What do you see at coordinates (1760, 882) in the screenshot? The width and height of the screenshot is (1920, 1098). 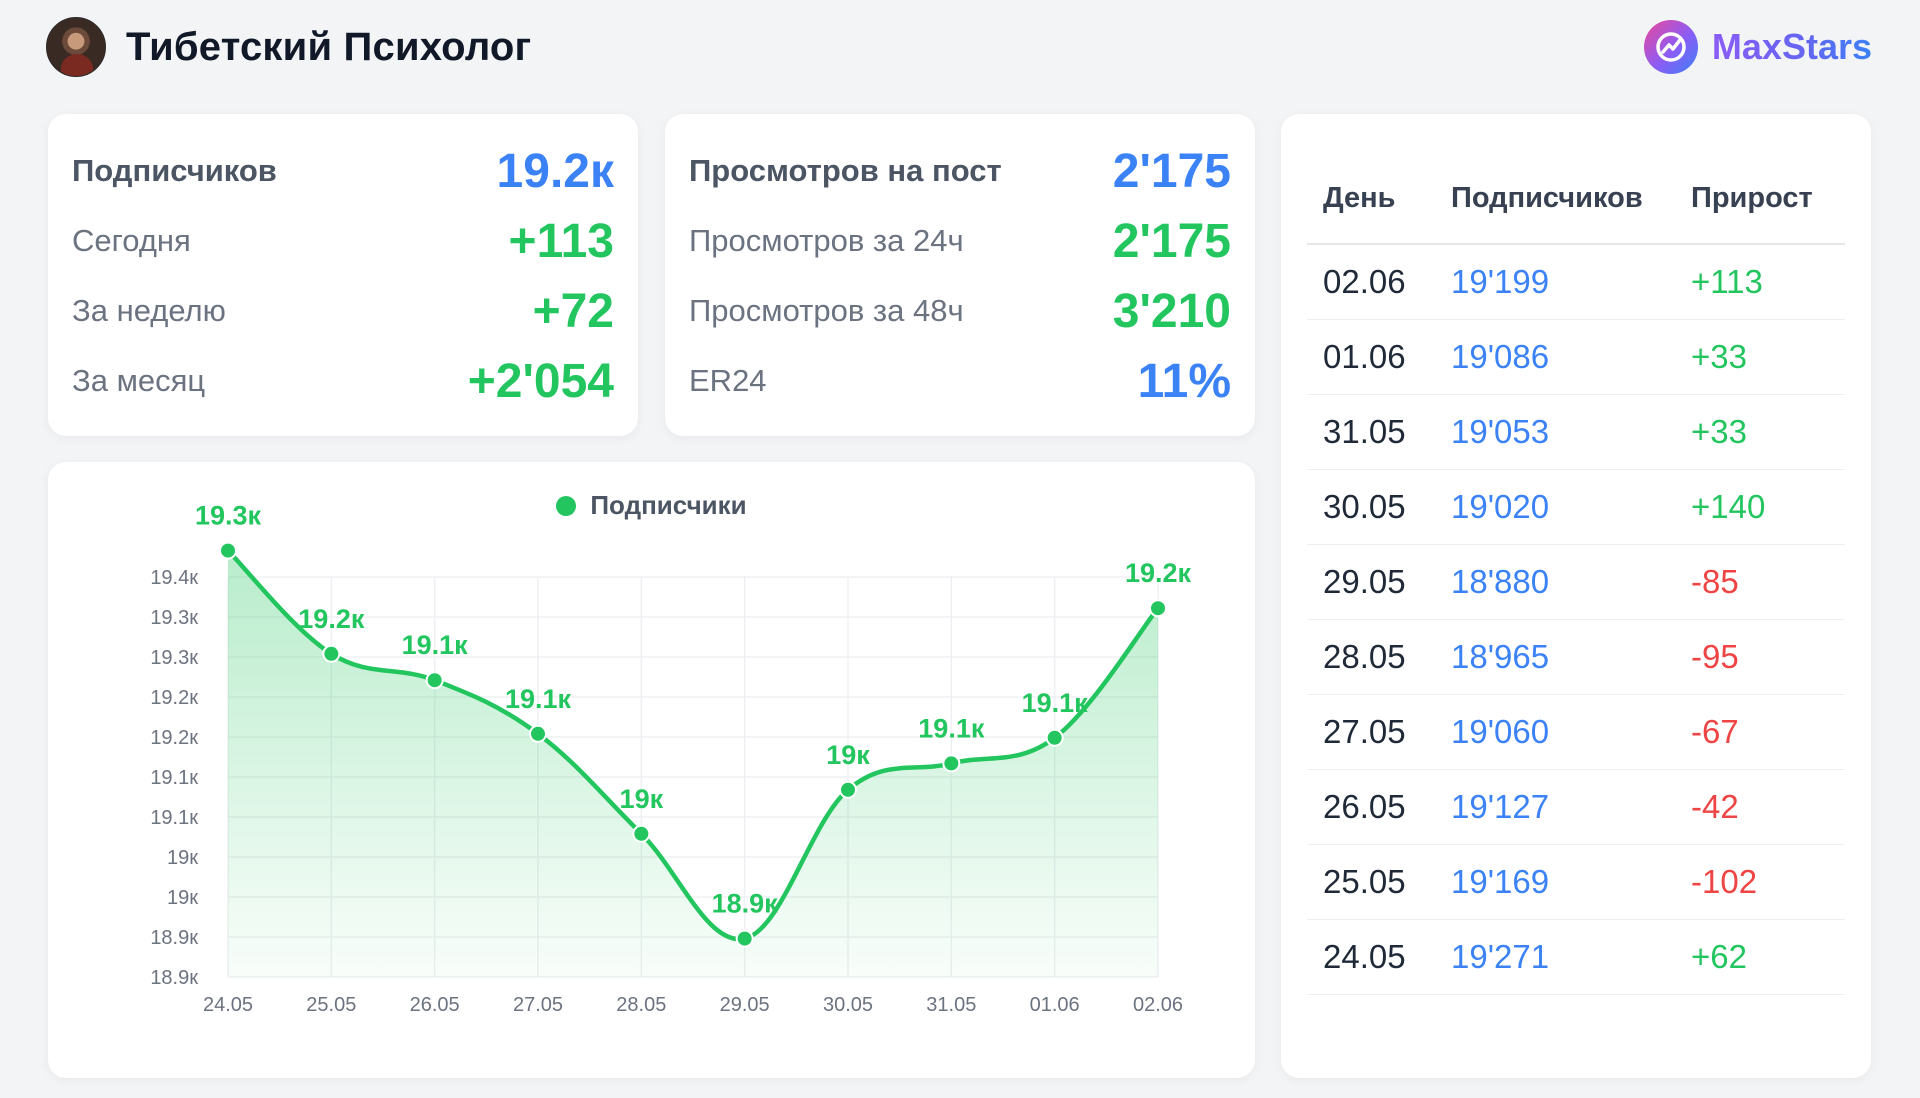 I see `cell-growth: -102` at bounding box center [1760, 882].